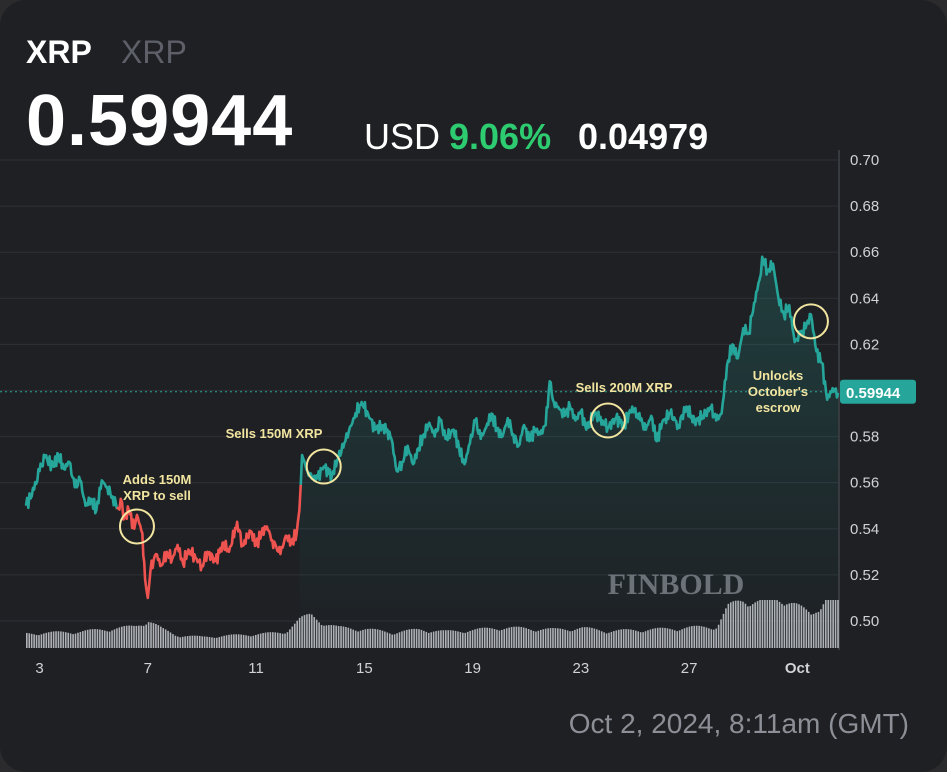  Describe the element at coordinates (864, 252) in the screenshot. I see `y-tick-label: 0.66` at that location.